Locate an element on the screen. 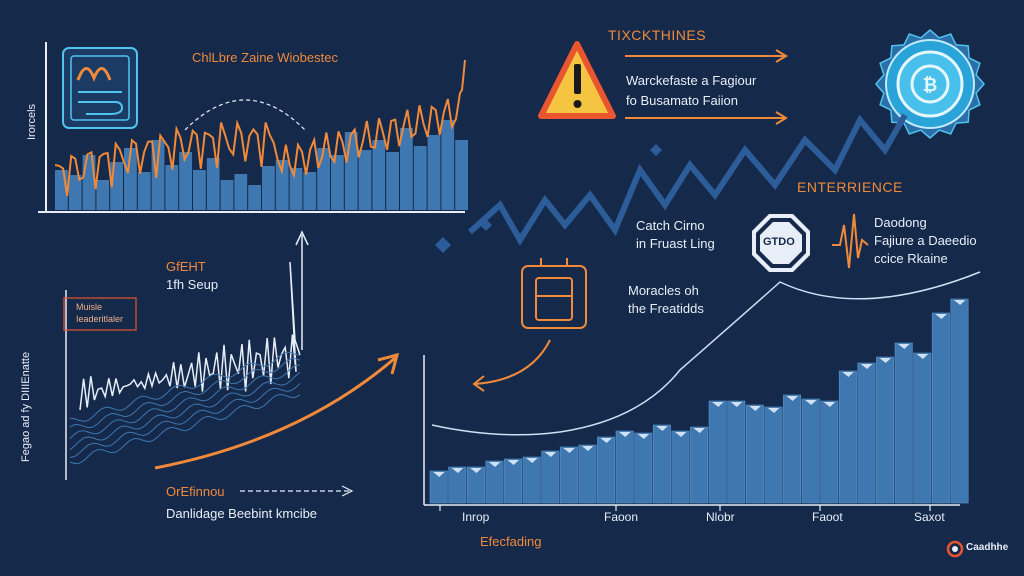 The image size is (1024, 576). boxed-label-frame is located at coordinates (100, 314).